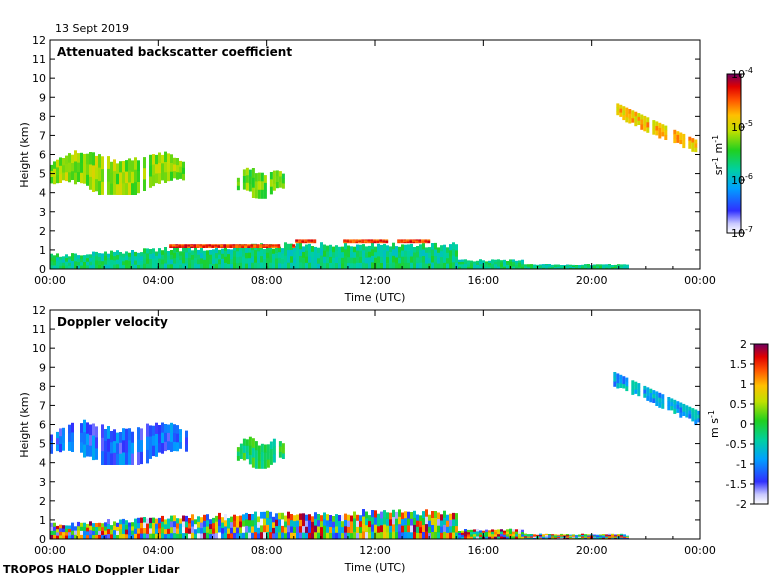 The width and height of the screenshot is (780, 580). Describe the element at coordinates (375, 280) in the screenshot. I see `backscatter-xtick-label: 12:00` at that location.